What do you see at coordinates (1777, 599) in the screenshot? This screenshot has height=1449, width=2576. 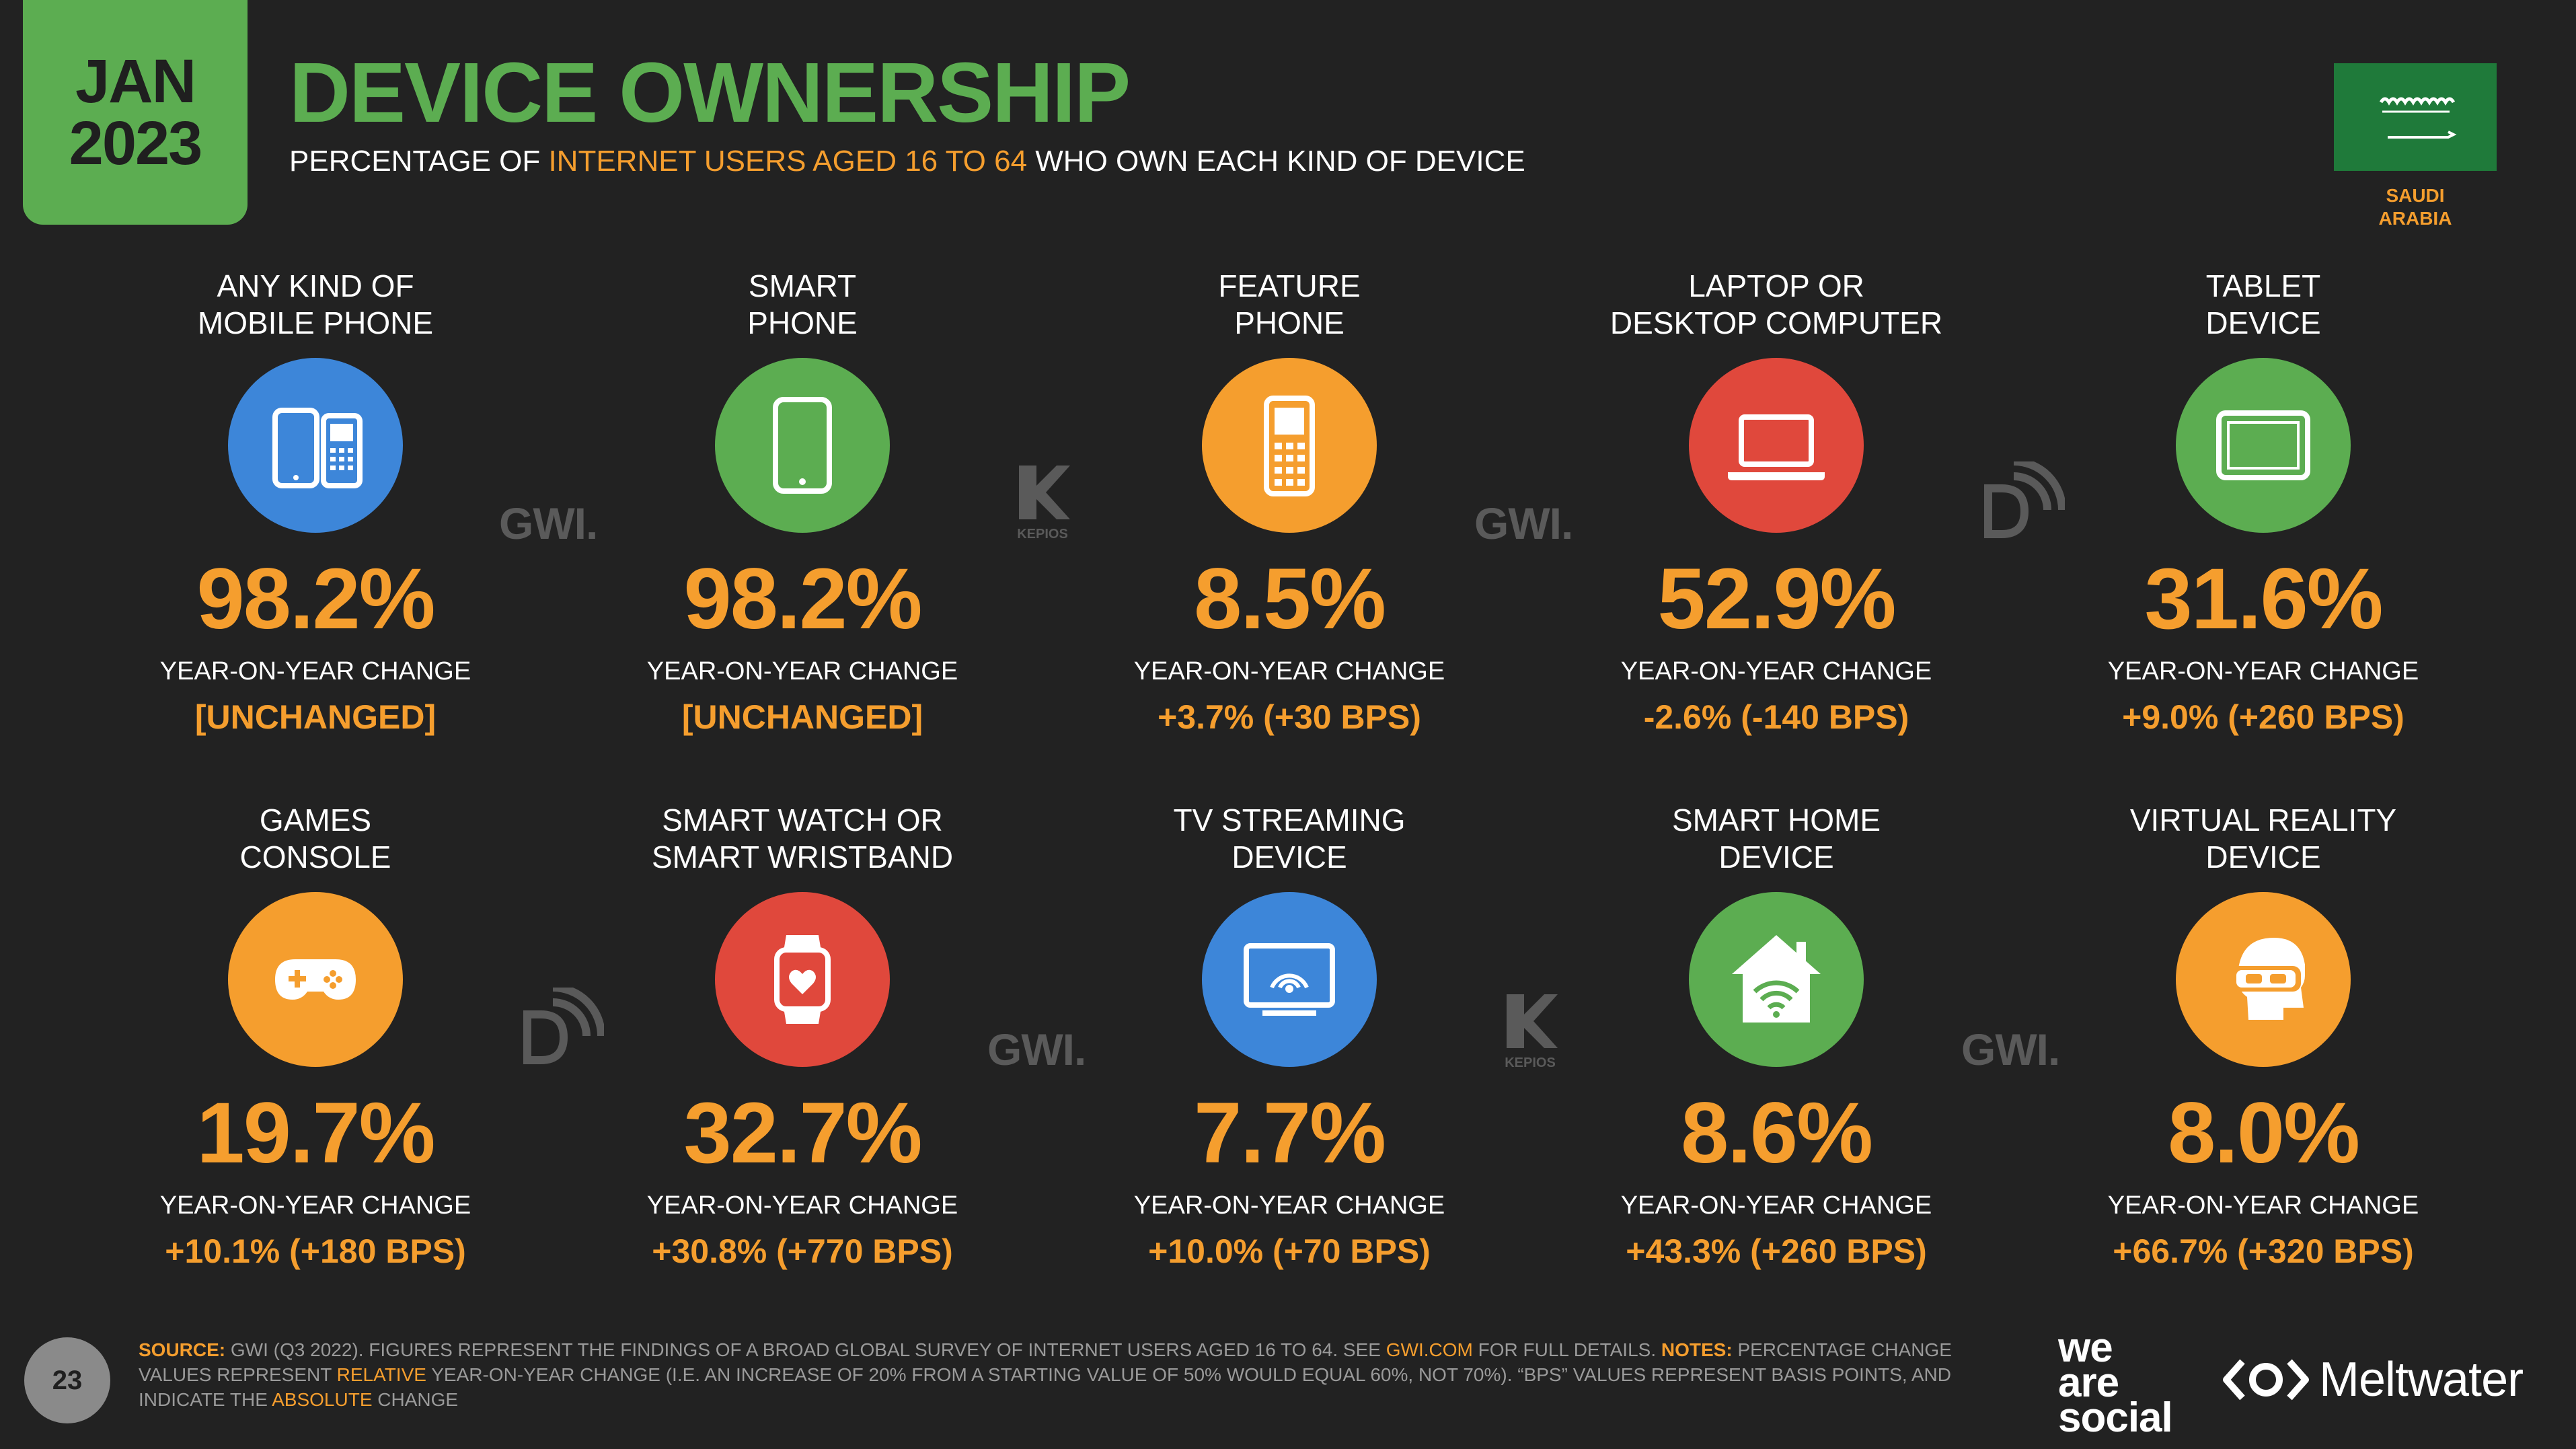 I see `device-value: 52.9%` at bounding box center [1777, 599].